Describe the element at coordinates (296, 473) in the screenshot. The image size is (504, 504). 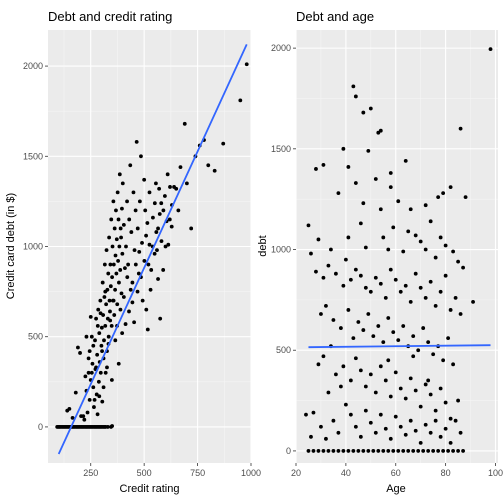
I see `right-x-tick-label: 20` at that location.